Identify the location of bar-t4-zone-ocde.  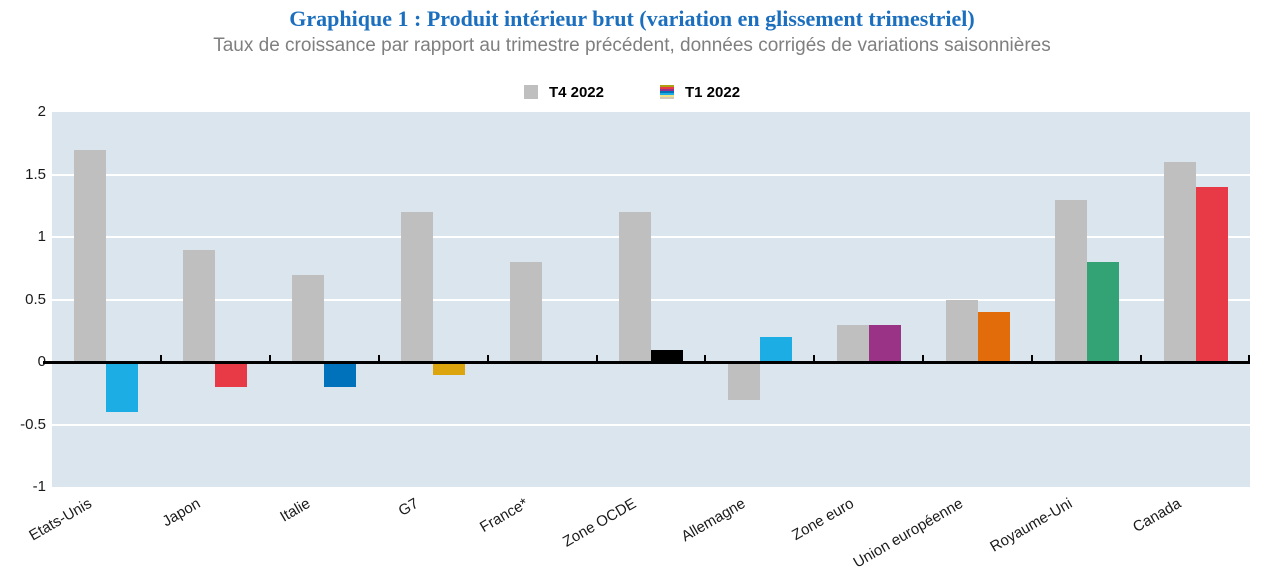
(635, 287).